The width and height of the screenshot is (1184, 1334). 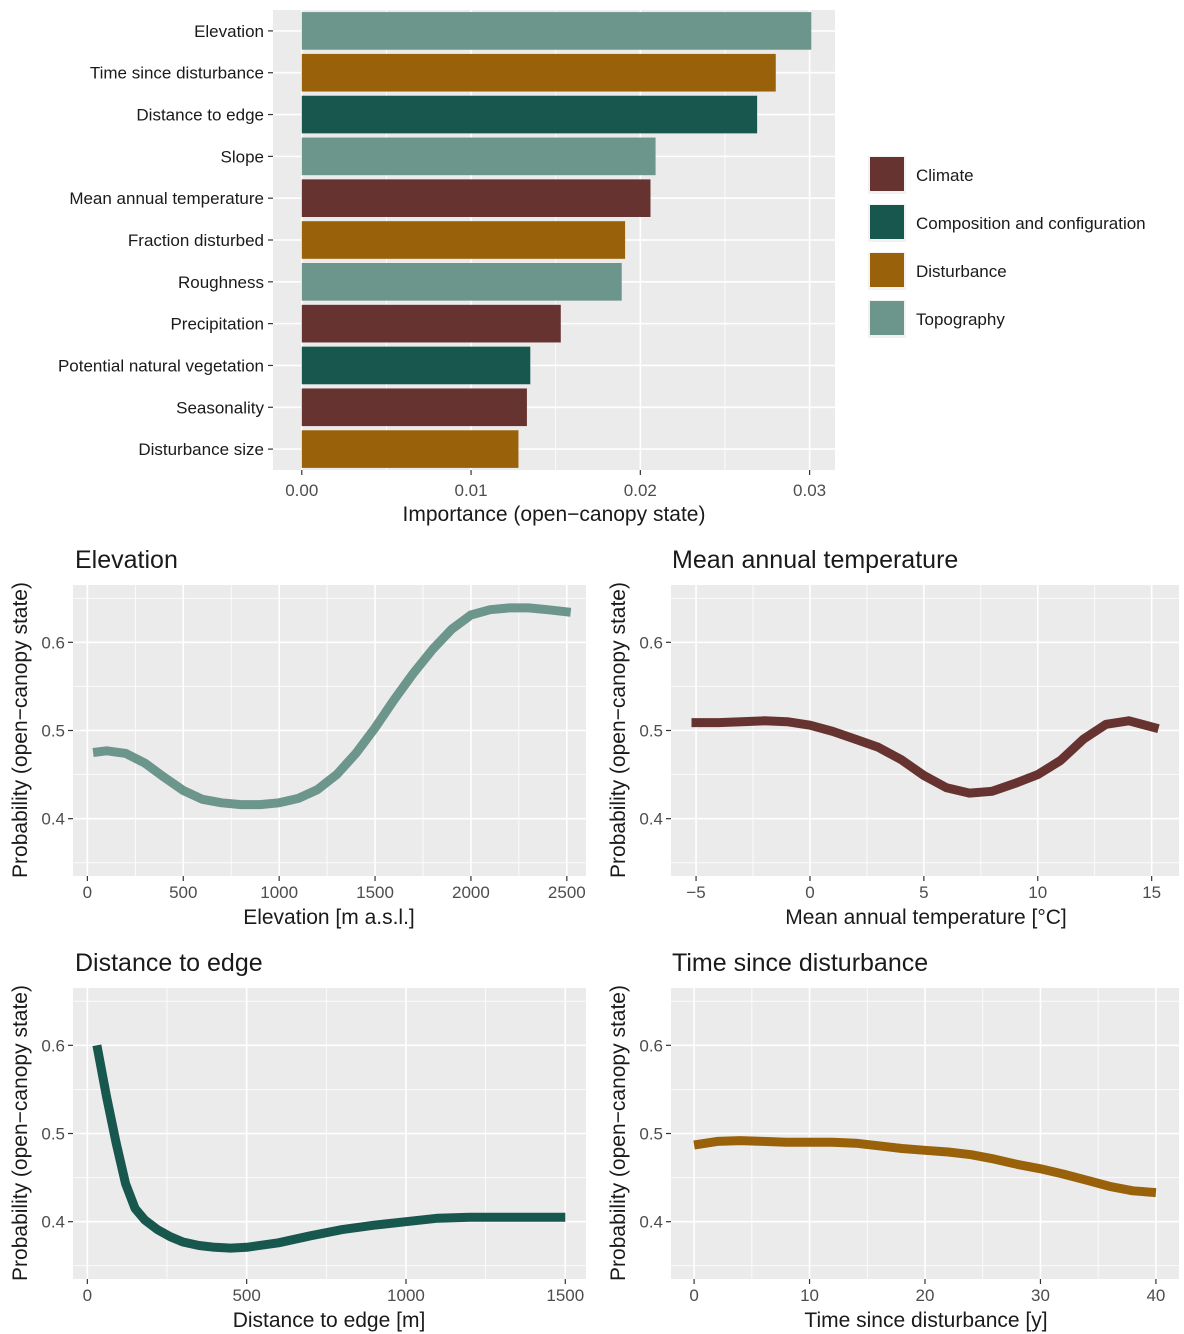 What do you see at coordinates (887, 270) in the screenshot?
I see `legend-swatch-disturbance` at bounding box center [887, 270].